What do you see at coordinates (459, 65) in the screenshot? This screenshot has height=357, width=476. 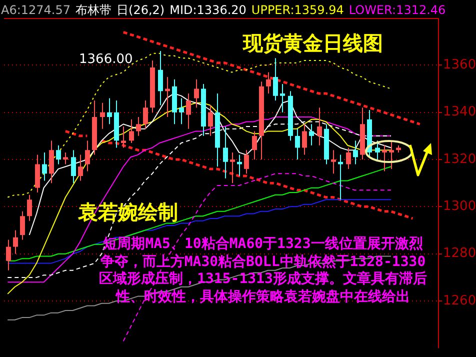 I see `y-tick-label: 1360` at bounding box center [459, 65].